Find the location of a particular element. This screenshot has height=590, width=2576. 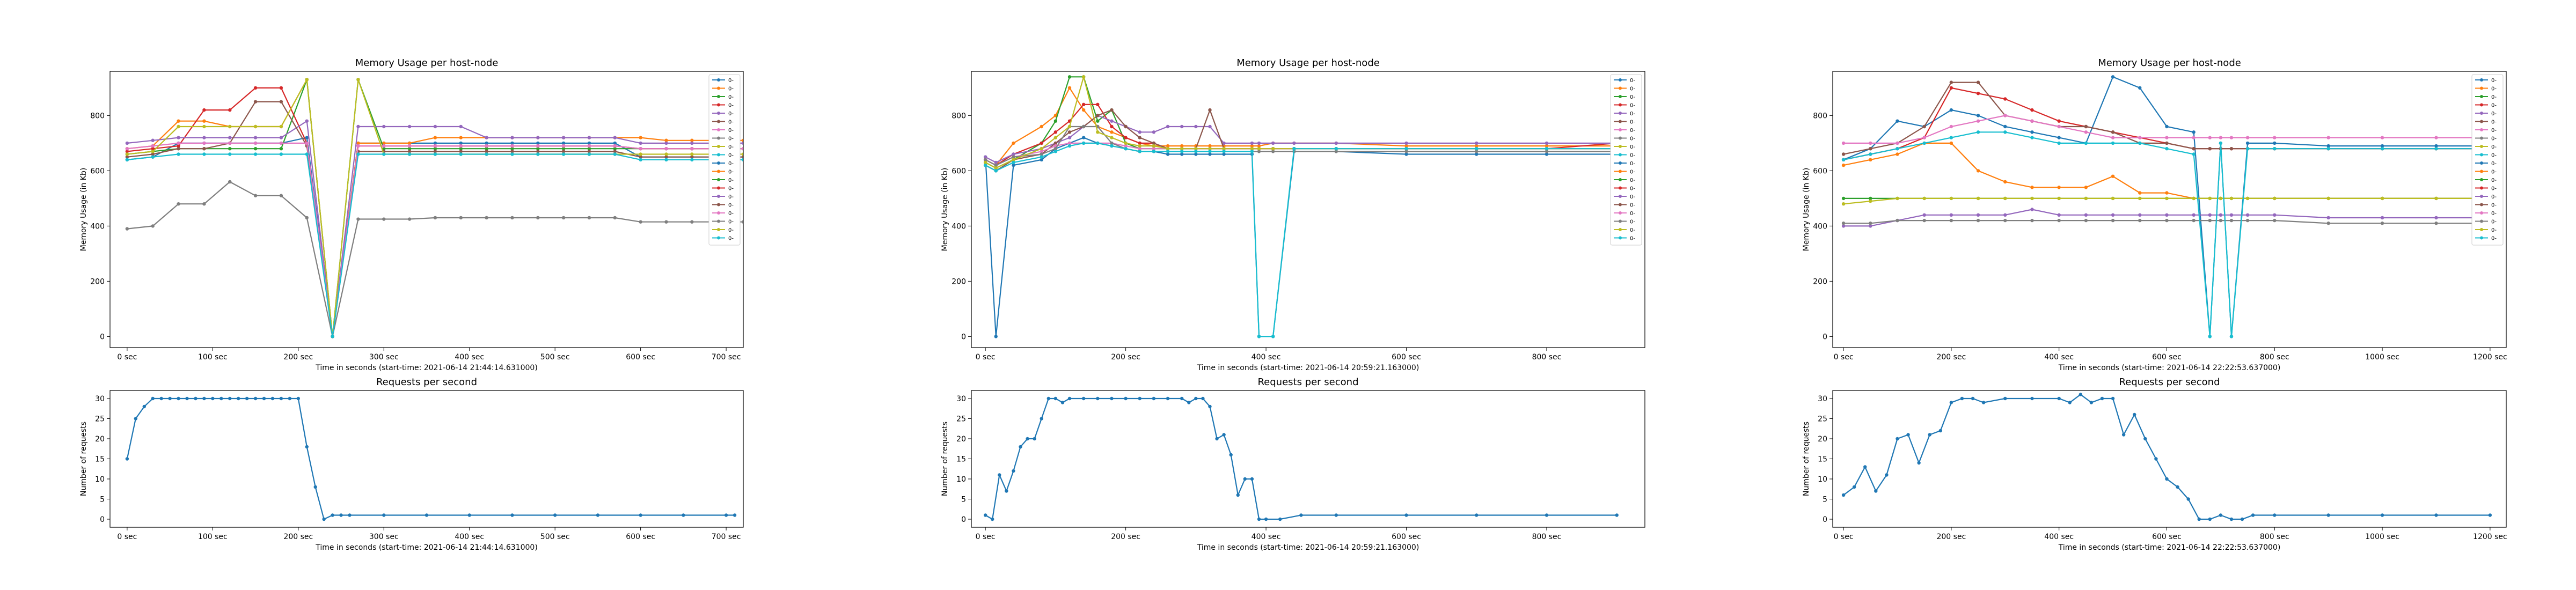

y-tick-label: 0 is located at coordinates (1825, 337).